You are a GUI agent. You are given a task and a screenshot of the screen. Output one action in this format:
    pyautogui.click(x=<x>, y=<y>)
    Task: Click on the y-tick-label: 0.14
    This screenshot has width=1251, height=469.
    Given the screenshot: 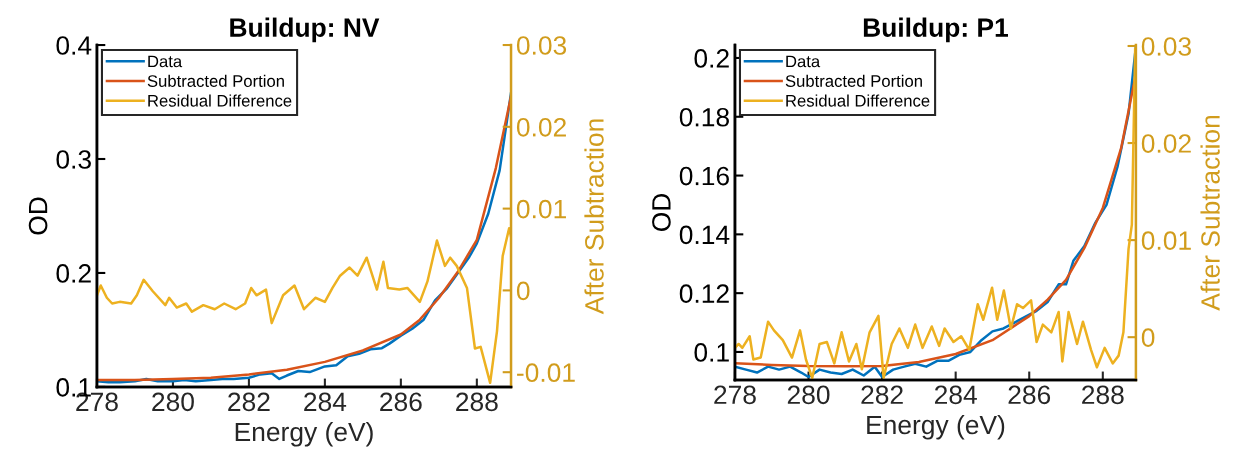 What is the action you would take?
    pyautogui.click(x=704, y=235)
    